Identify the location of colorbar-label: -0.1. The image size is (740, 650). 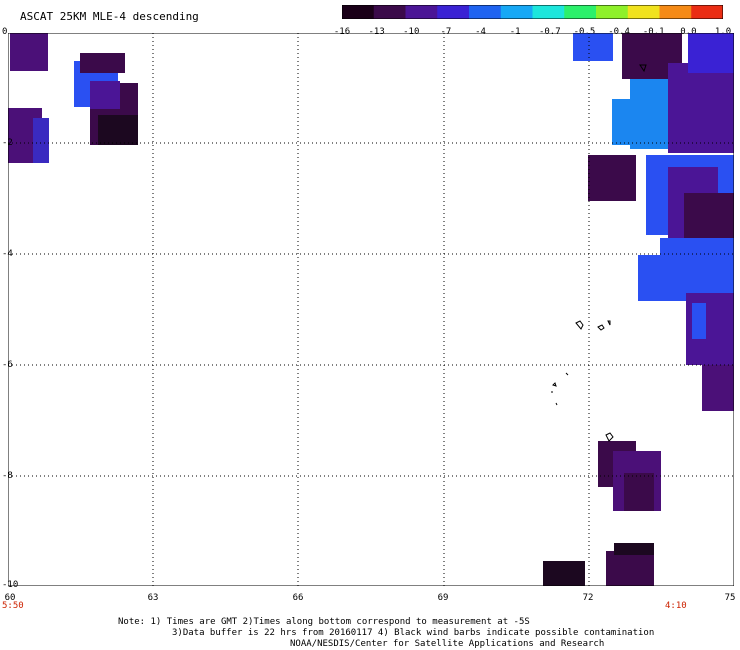
(653, 32).